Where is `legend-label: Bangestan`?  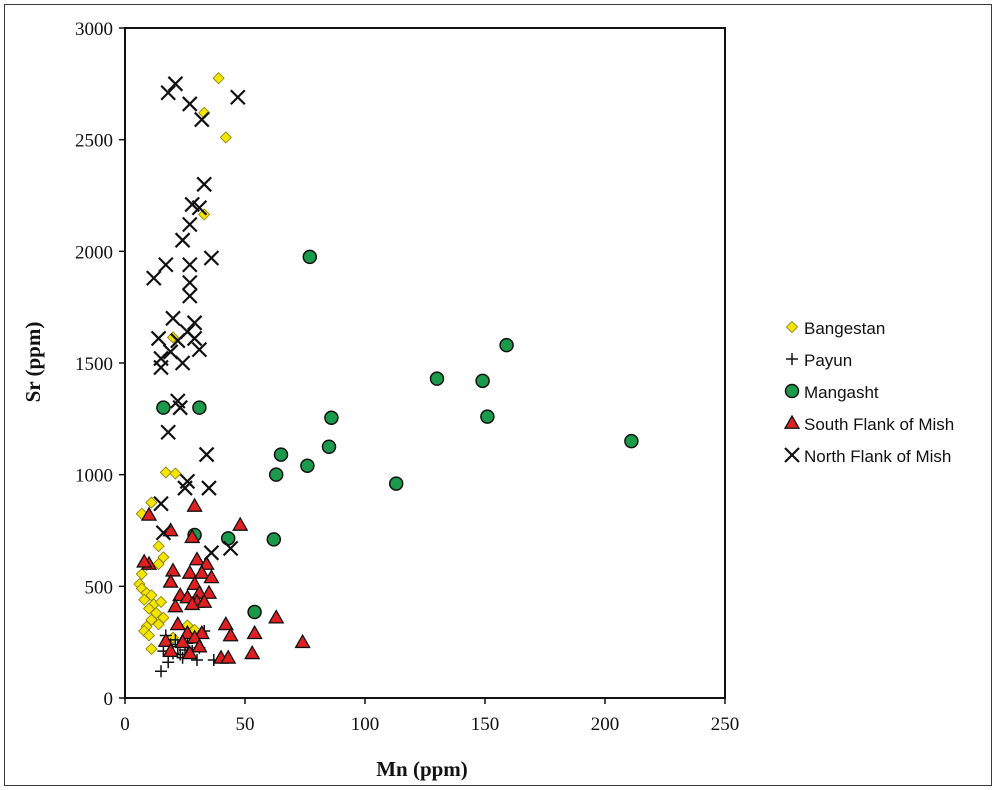
legend-label: Bangestan is located at coordinates (844, 328).